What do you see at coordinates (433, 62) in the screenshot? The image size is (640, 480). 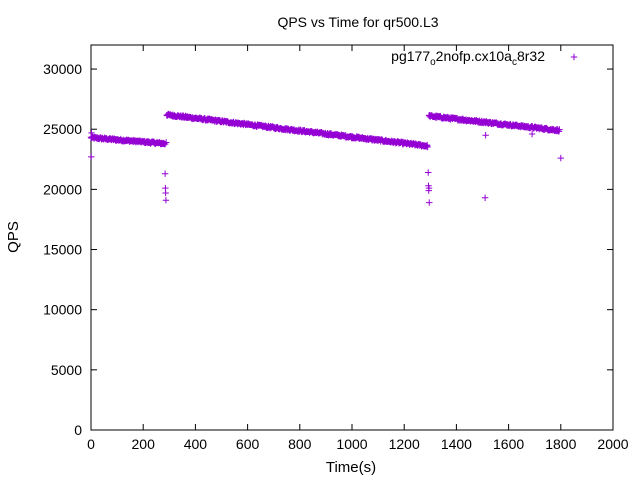 I see `legend-subscript: o` at bounding box center [433, 62].